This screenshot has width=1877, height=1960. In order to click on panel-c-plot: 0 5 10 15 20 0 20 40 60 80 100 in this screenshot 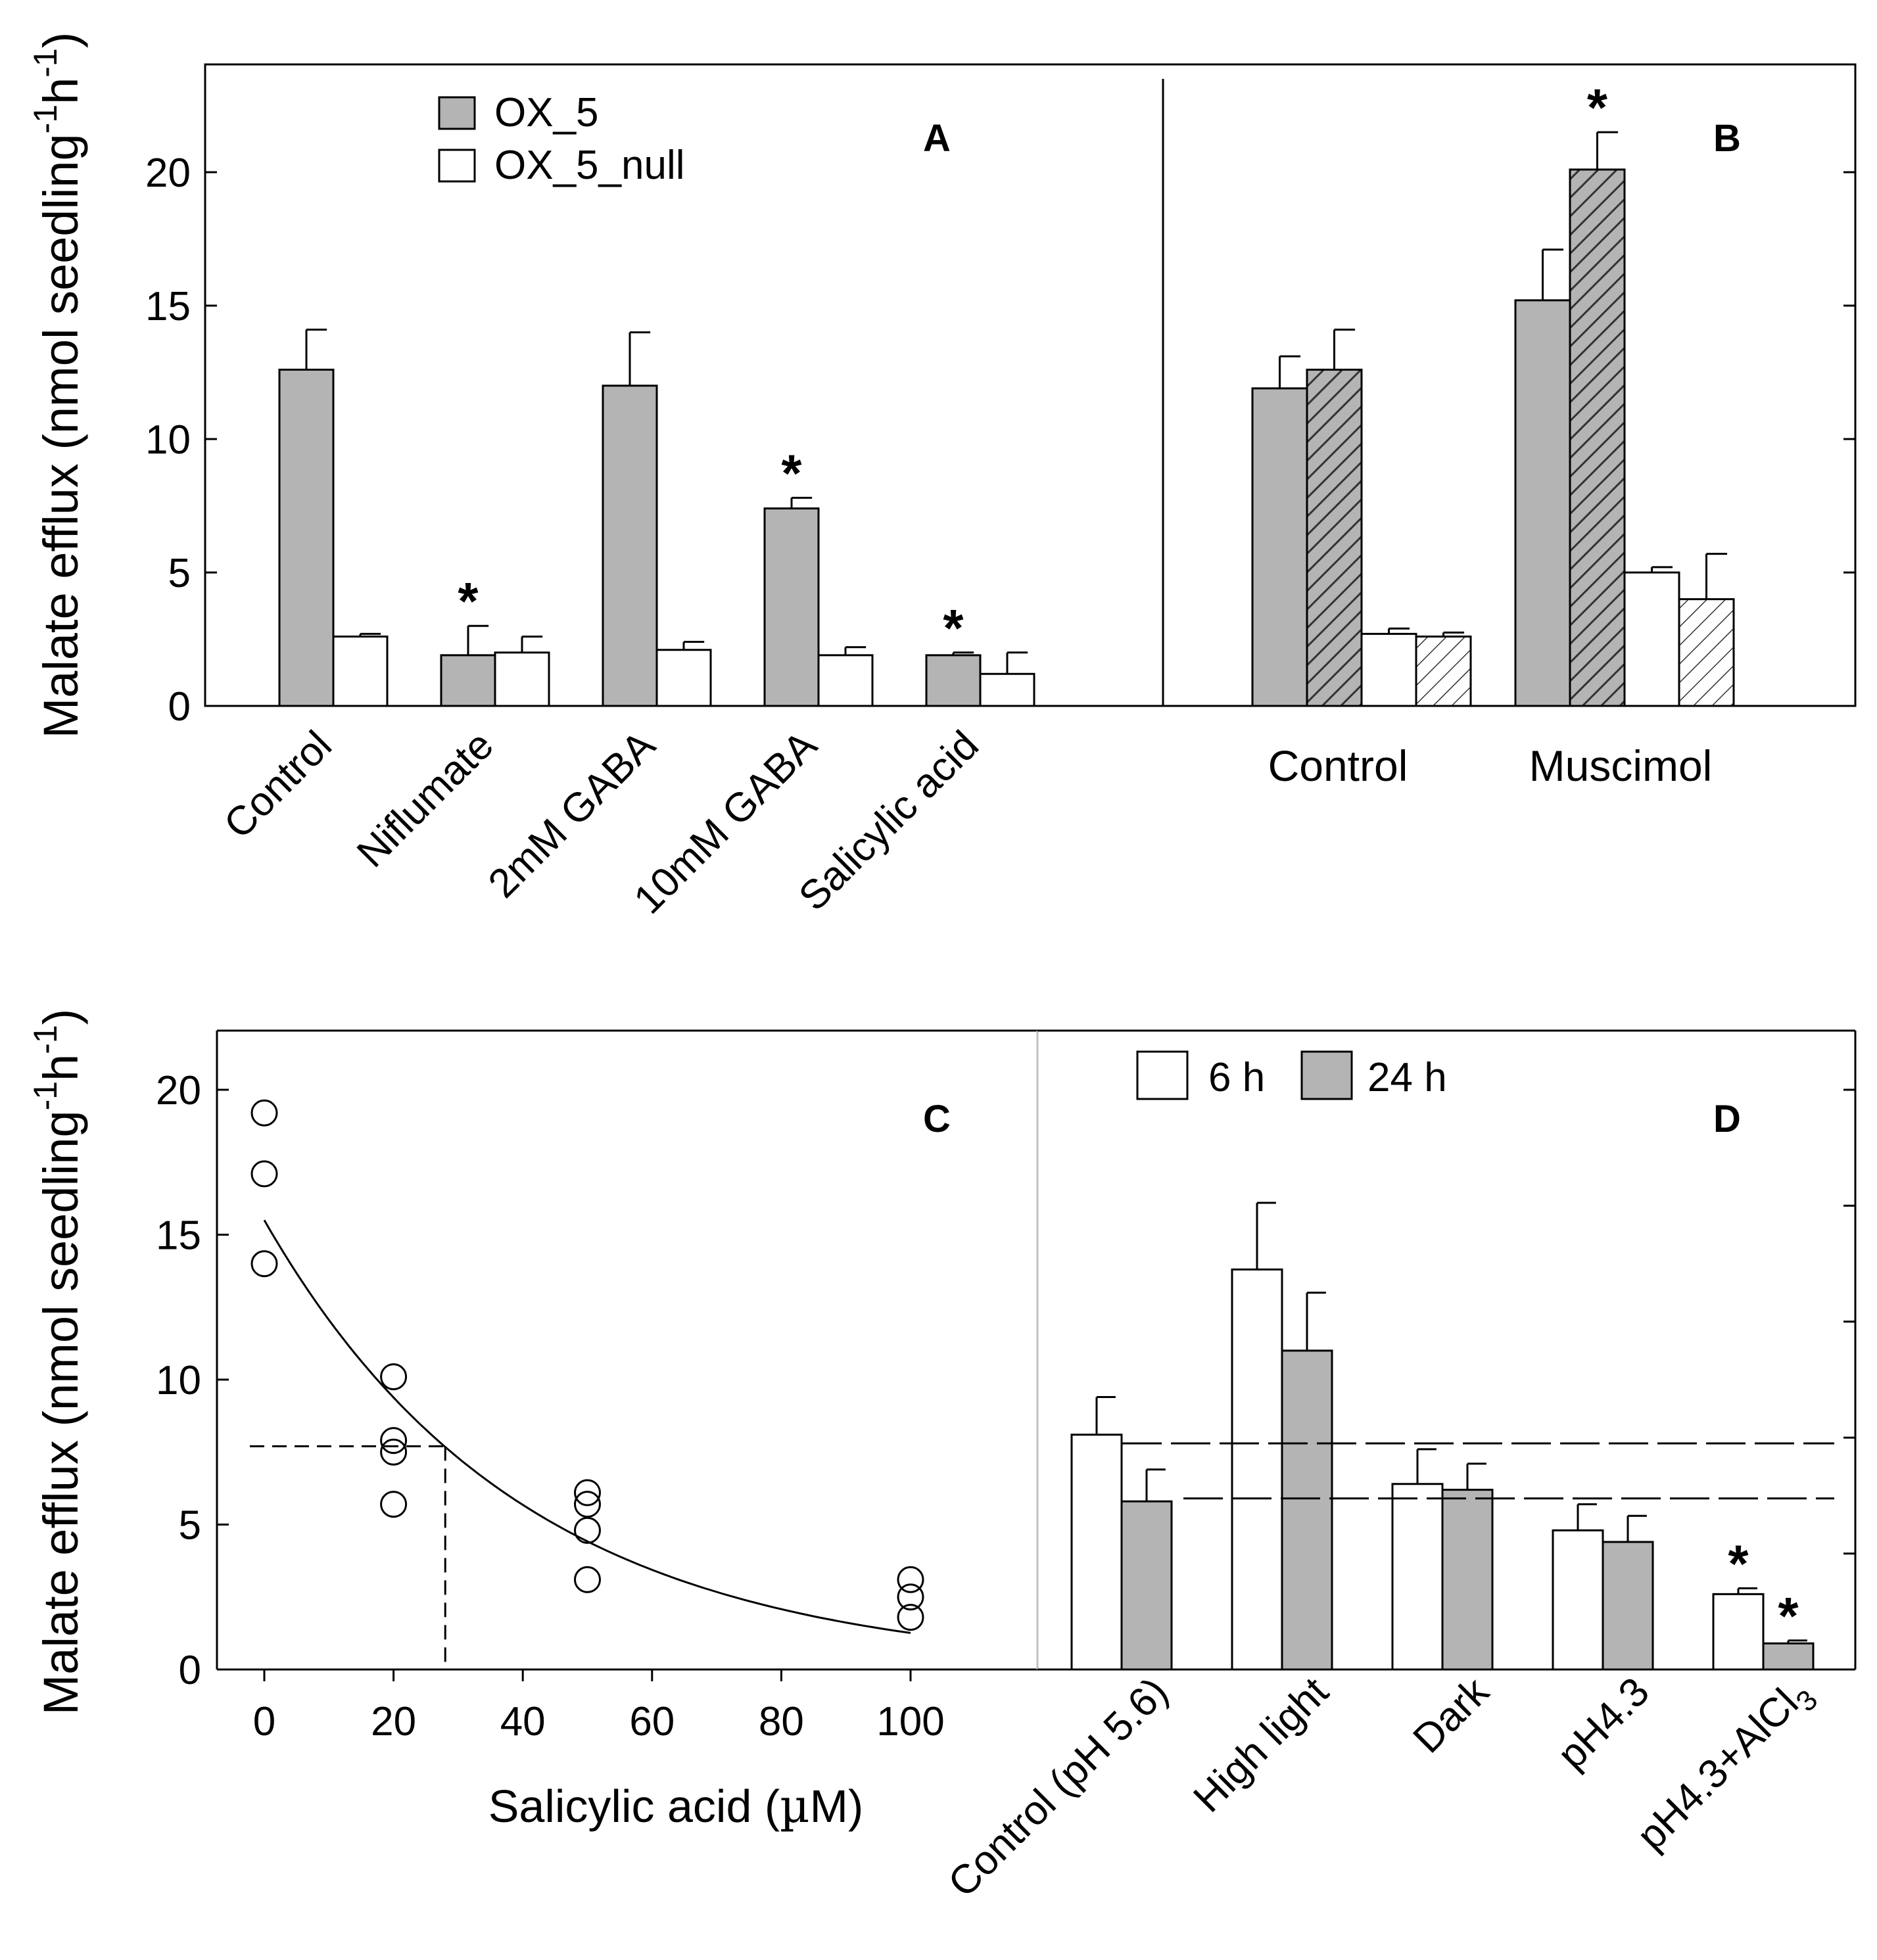, I will do `click(550, 1406)`.